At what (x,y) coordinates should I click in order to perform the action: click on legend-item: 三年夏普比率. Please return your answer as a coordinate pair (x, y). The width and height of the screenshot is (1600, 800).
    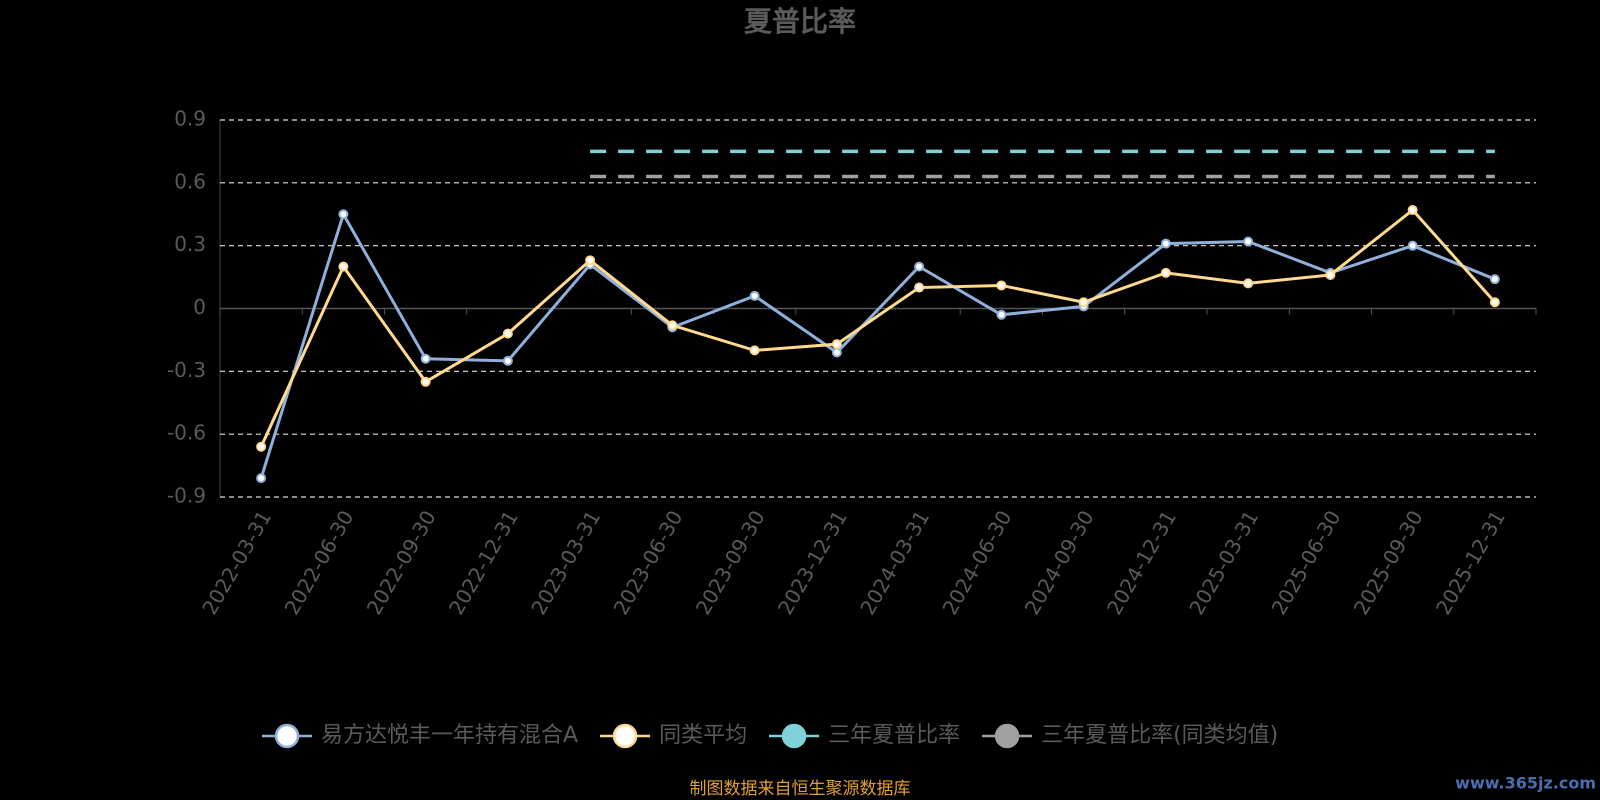
    Looking at the image, I should click on (864, 736).